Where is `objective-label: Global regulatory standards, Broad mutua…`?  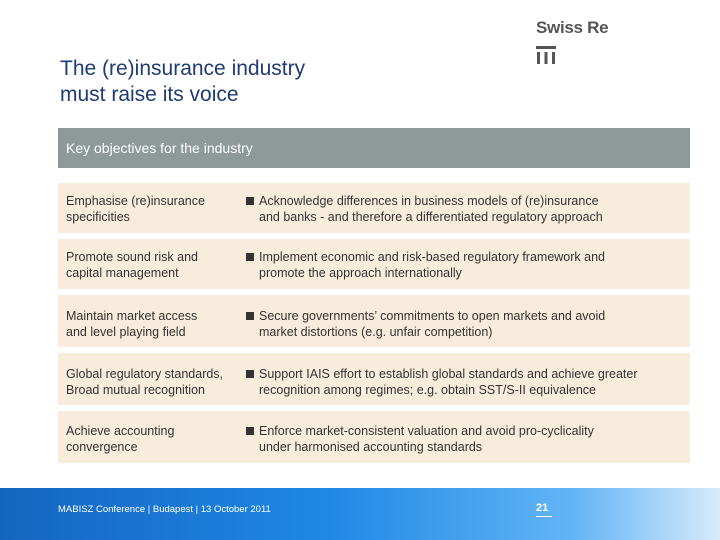
objective-label: Global regulatory standards, Broad mutua… is located at coordinates (151, 382).